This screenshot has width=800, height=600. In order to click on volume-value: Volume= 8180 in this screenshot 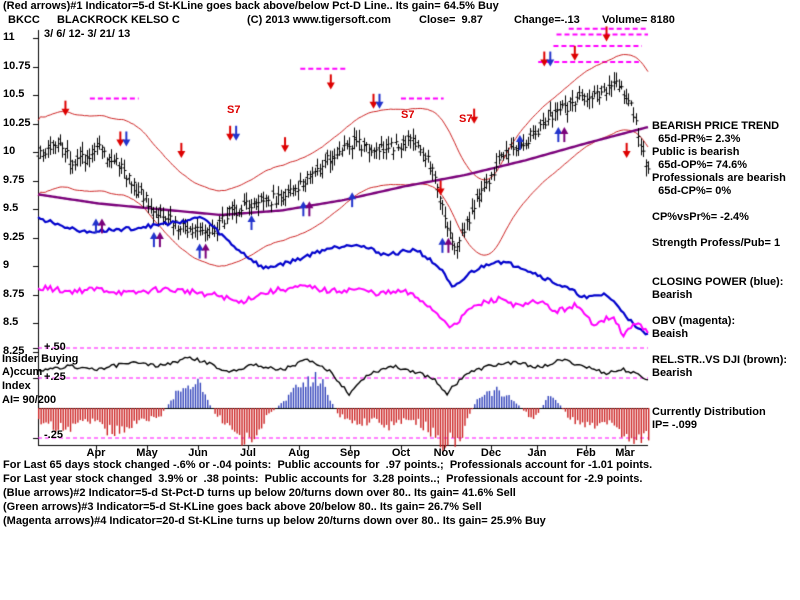, I will do `click(638, 20)`.